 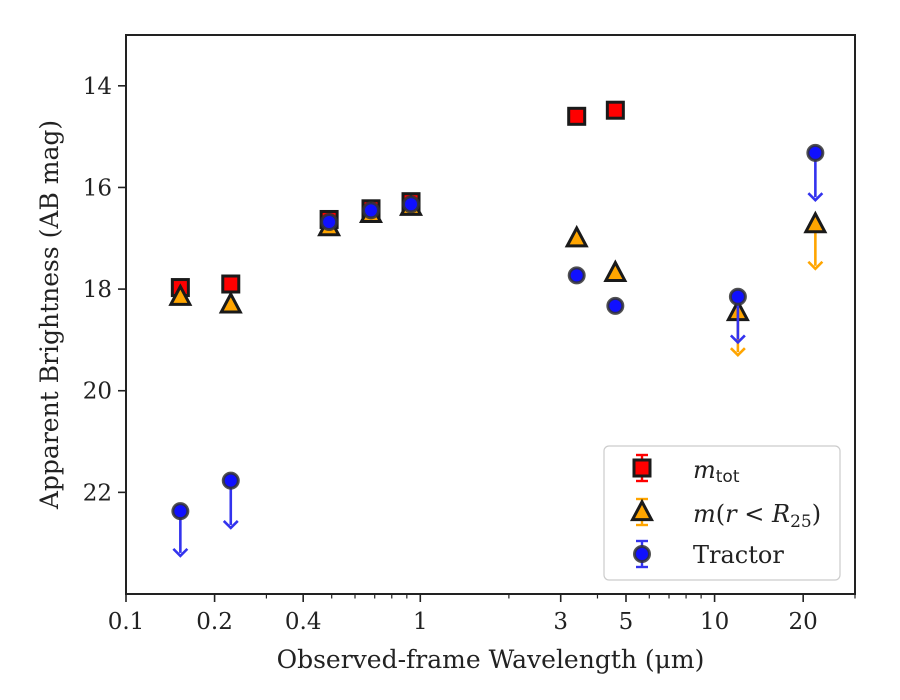 I want to click on y-tick-label: 18, so click(x=97, y=290).